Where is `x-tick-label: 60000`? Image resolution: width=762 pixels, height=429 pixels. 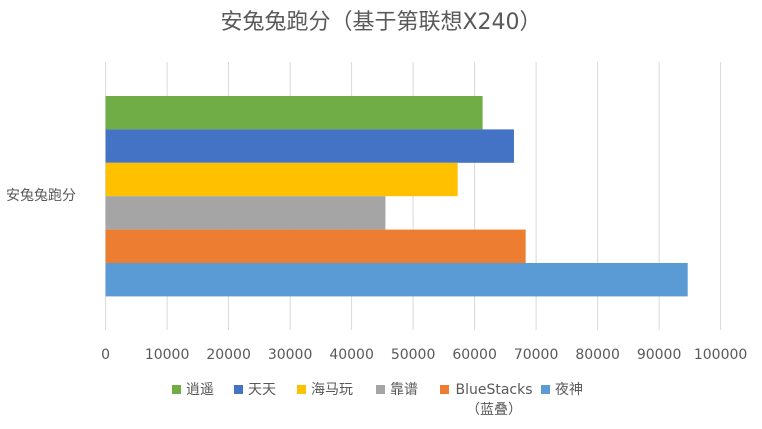 x-tick-label: 60000 is located at coordinates (474, 355).